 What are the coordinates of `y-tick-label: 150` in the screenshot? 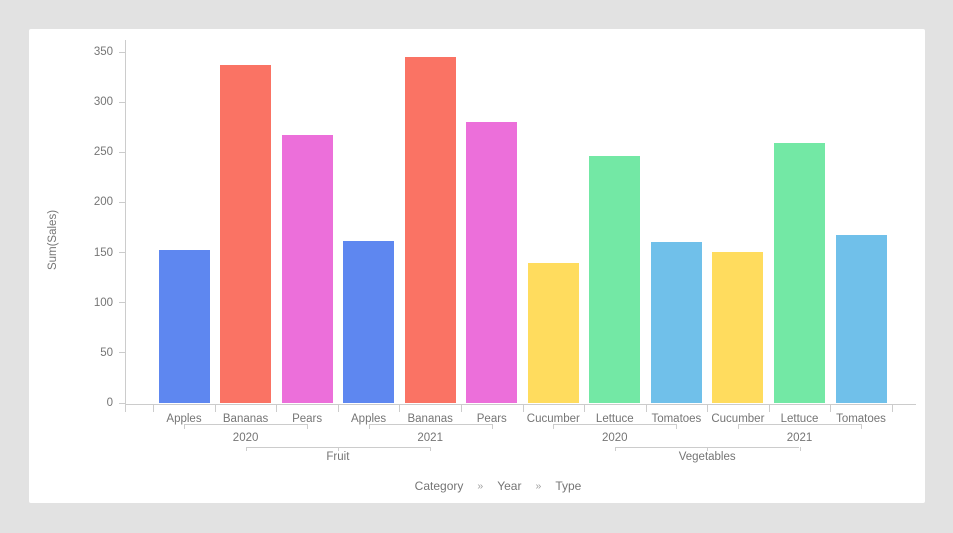 It's located at (103, 252).